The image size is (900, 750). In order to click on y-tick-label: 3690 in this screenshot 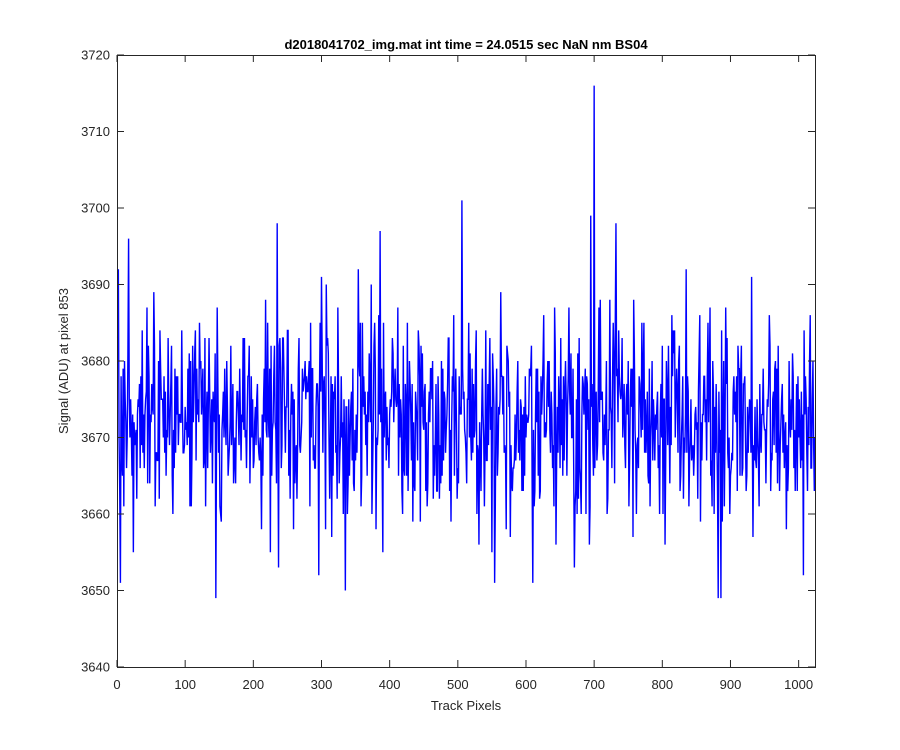, I will do `click(95, 284)`.